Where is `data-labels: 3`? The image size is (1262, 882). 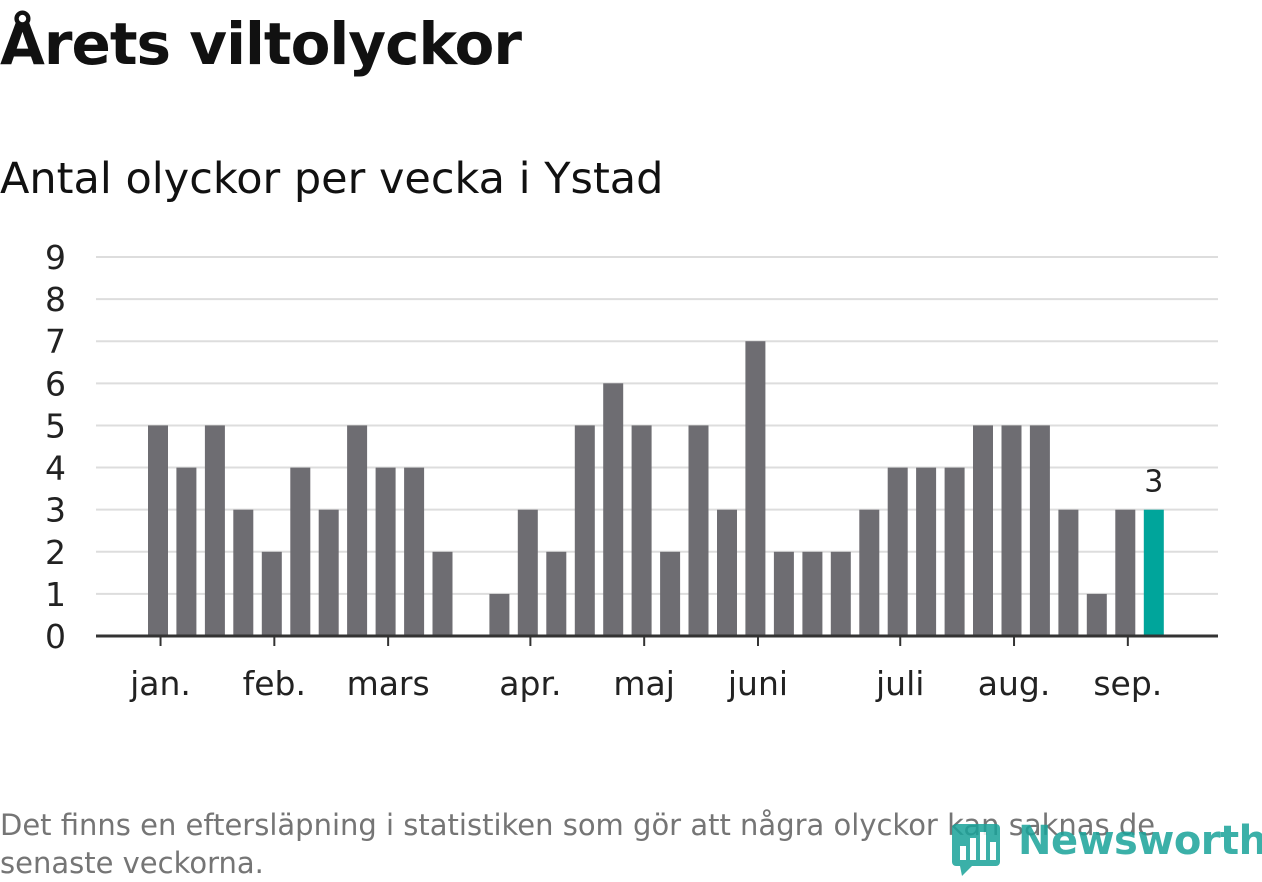
data-labels: 3 is located at coordinates (1153, 482).